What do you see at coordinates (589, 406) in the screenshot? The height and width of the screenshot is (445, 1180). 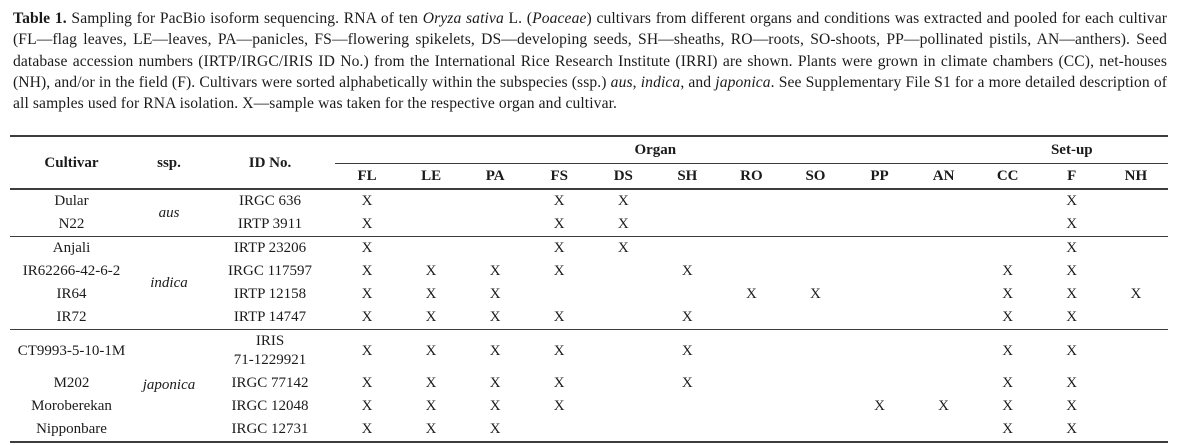 I see `table-row: Moroberekan IRGC 12048 X X X X X X X X` at bounding box center [589, 406].